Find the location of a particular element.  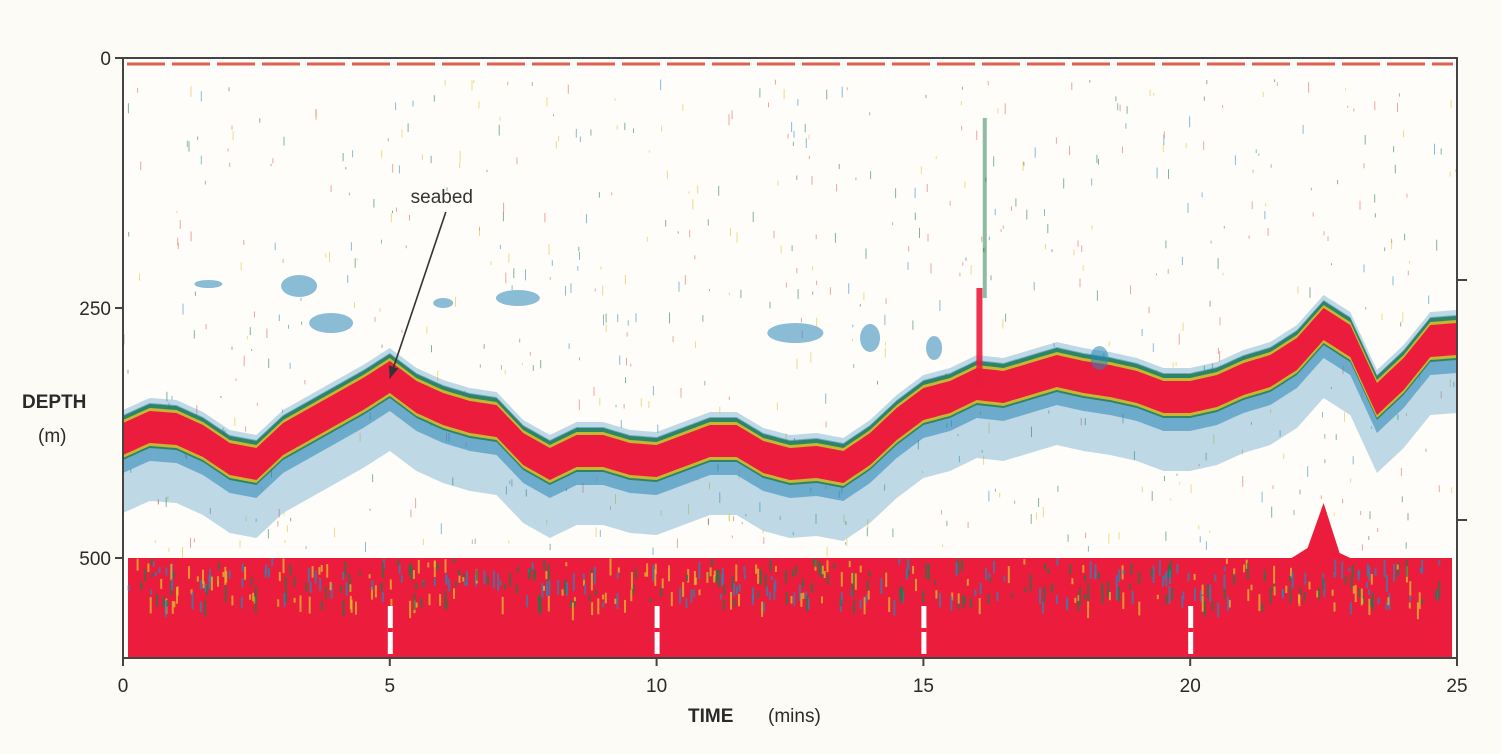

y-axis-unit: (m) is located at coordinates (52, 436).